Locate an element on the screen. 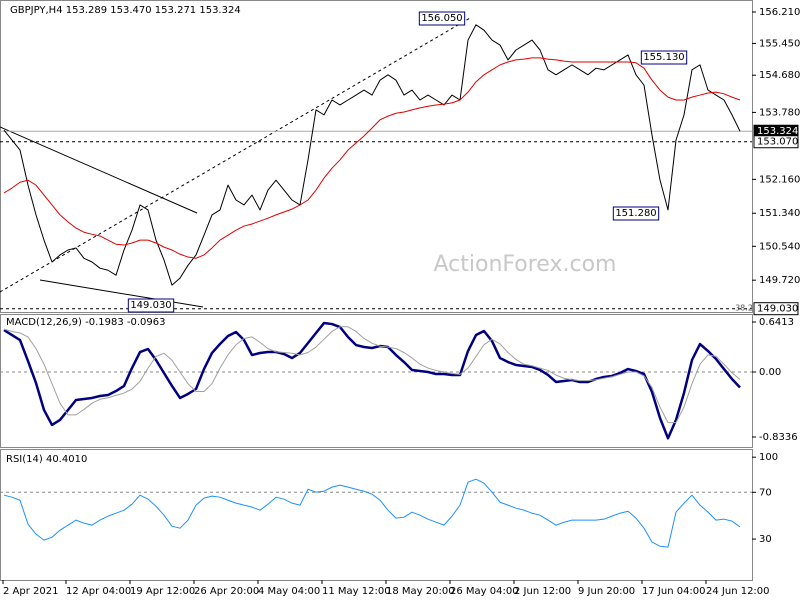 The height and width of the screenshot is (600, 800). x-tick-label: 2 Apr 2021 is located at coordinates (30, 591).